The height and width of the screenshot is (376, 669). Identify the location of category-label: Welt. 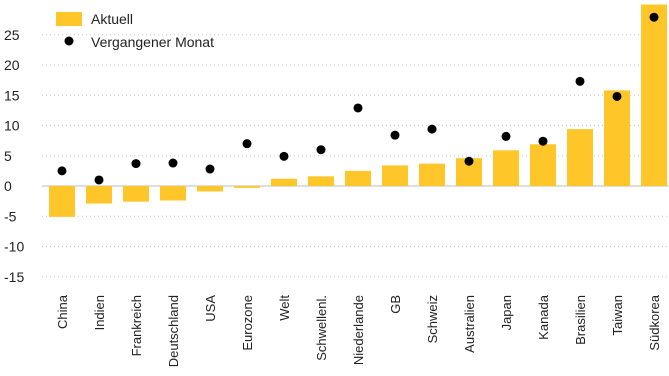
(284, 308).